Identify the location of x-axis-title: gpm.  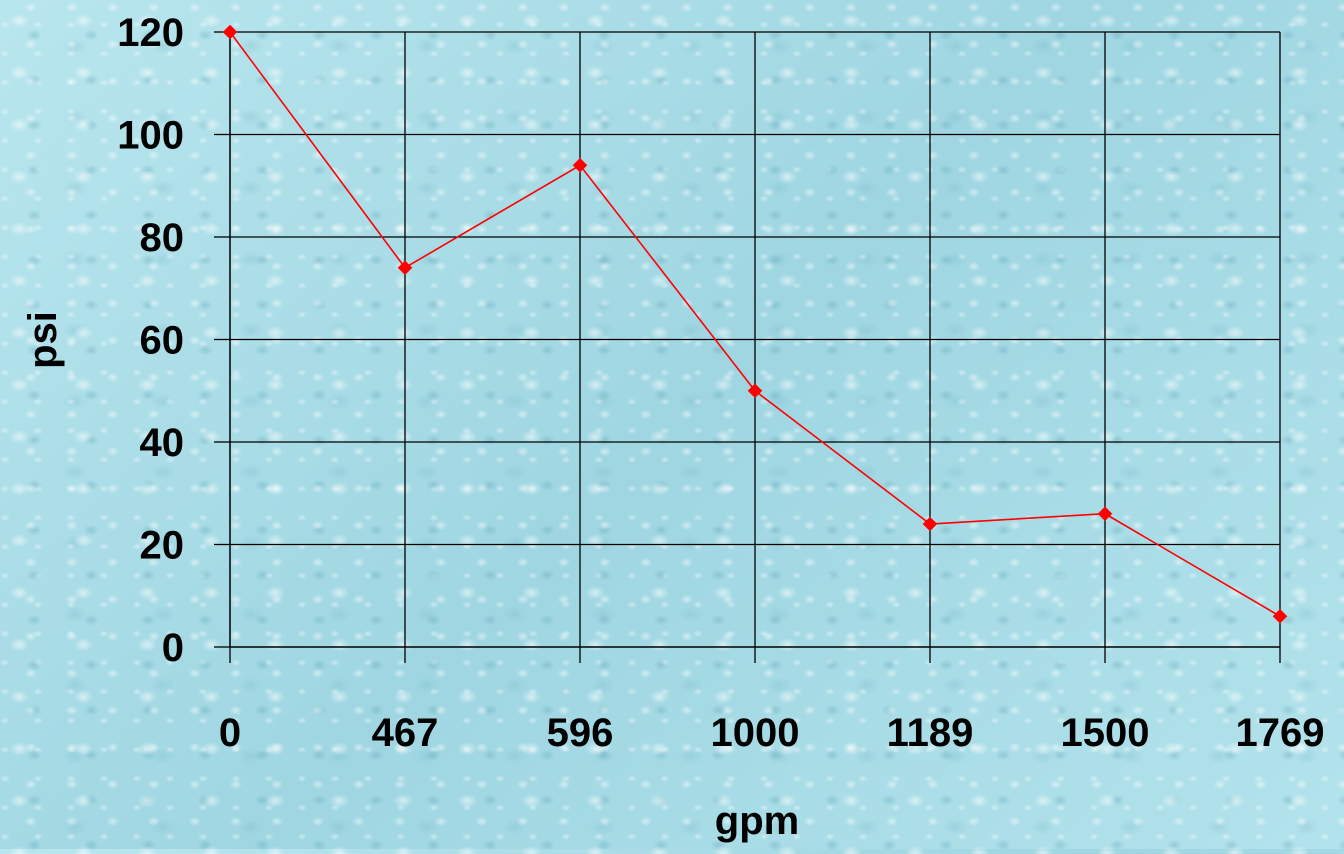
(757, 821).